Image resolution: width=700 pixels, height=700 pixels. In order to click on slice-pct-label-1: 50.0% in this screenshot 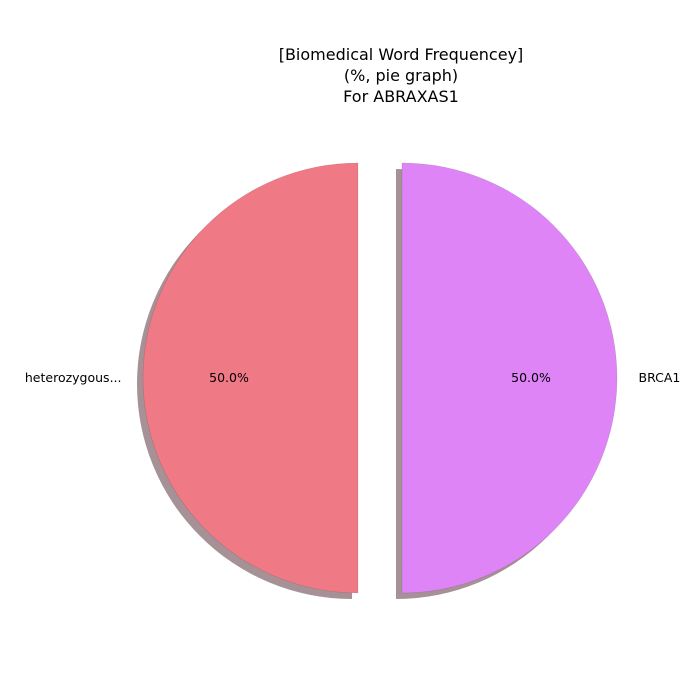, I will do `click(531, 377)`.